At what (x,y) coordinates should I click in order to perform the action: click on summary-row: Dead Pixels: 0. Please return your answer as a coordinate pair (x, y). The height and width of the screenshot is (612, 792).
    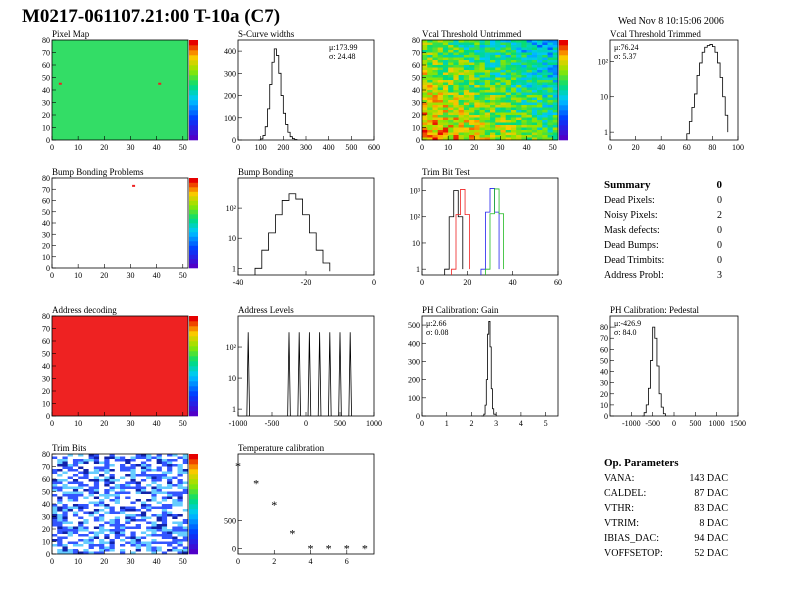
    Looking at the image, I should click on (663, 200).